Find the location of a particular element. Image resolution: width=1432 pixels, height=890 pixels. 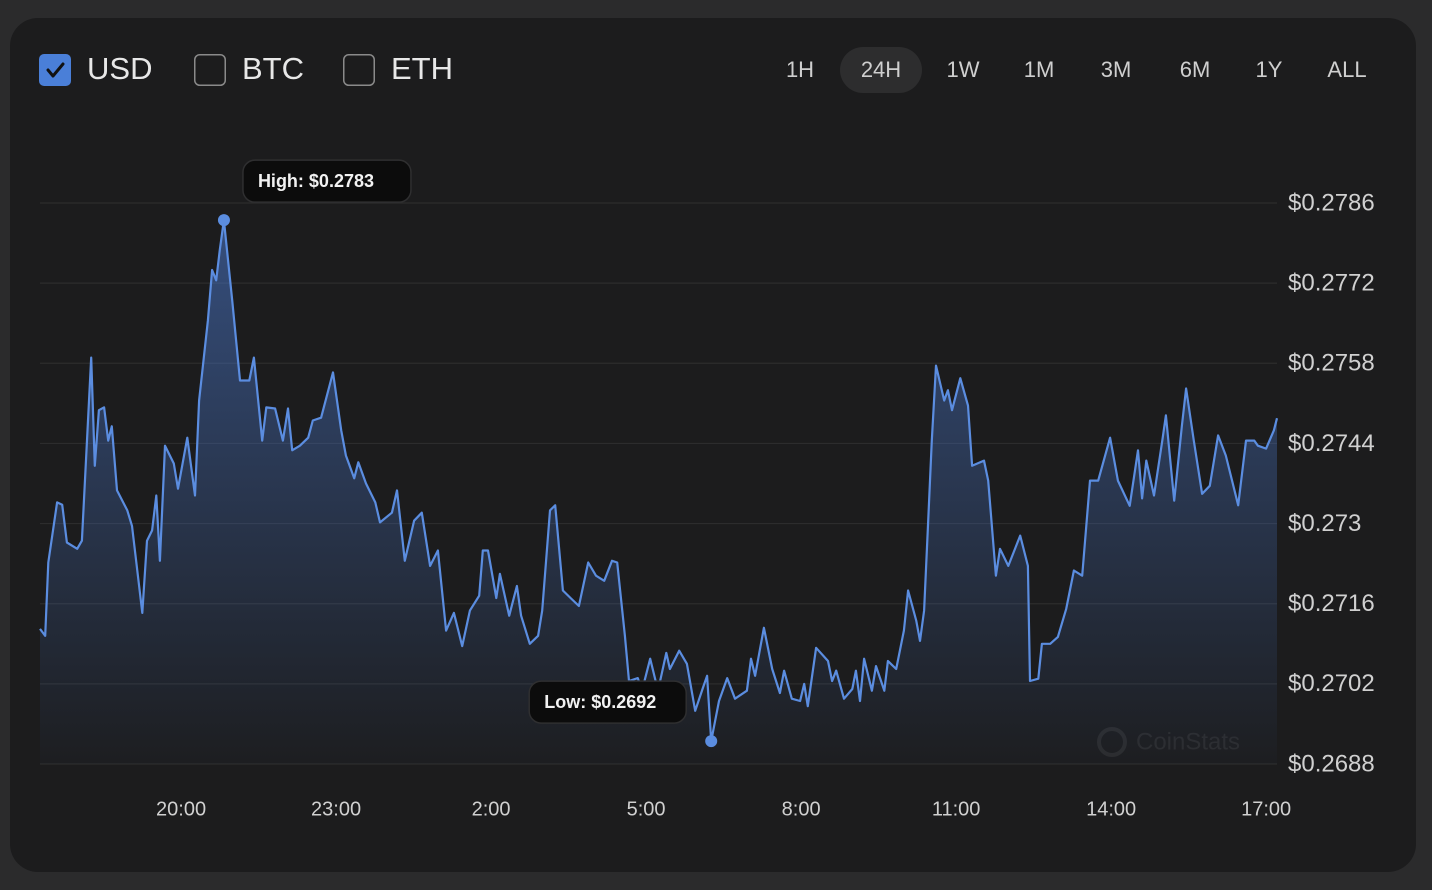

range-pill is located at coordinates (881, 70).